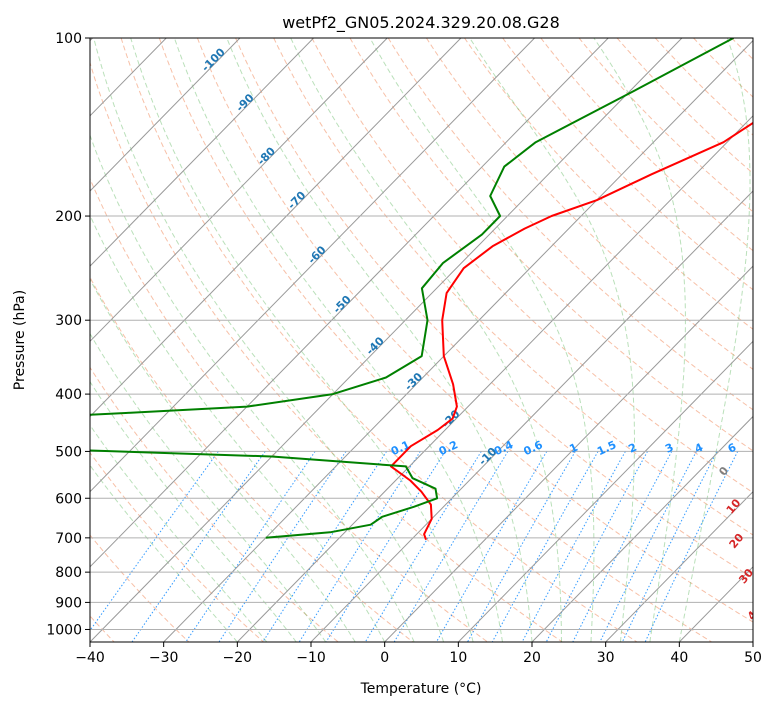 The image size is (775, 708). What do you see at coordinates (68, 39) in the screenshot?
I see `y-tick-label: 100` at bounding box center [68, 39].